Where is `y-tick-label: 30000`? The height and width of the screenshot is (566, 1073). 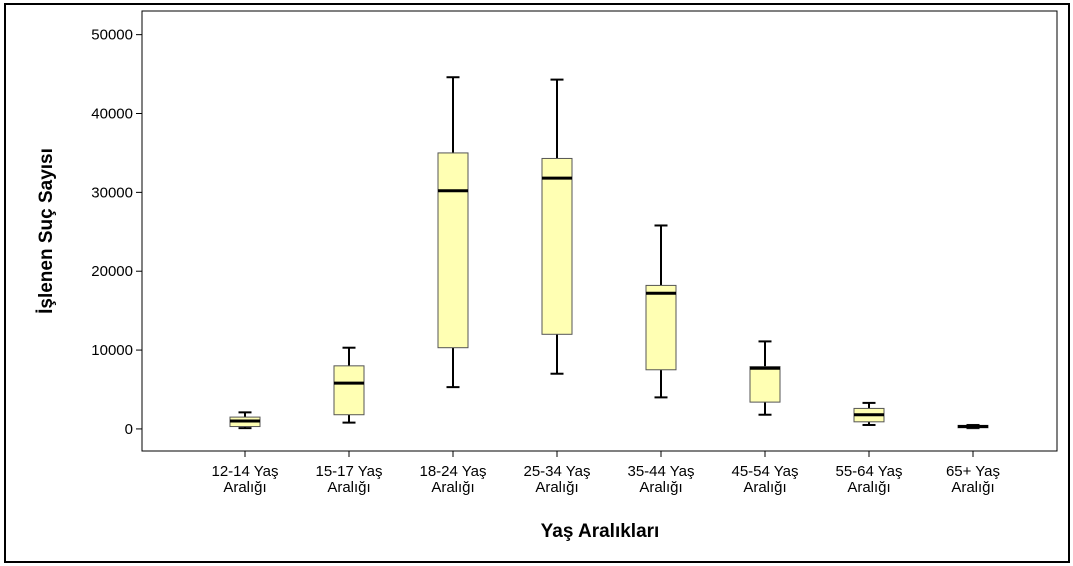
y-tick-label: 30000 is located at coordinates (112, 192).